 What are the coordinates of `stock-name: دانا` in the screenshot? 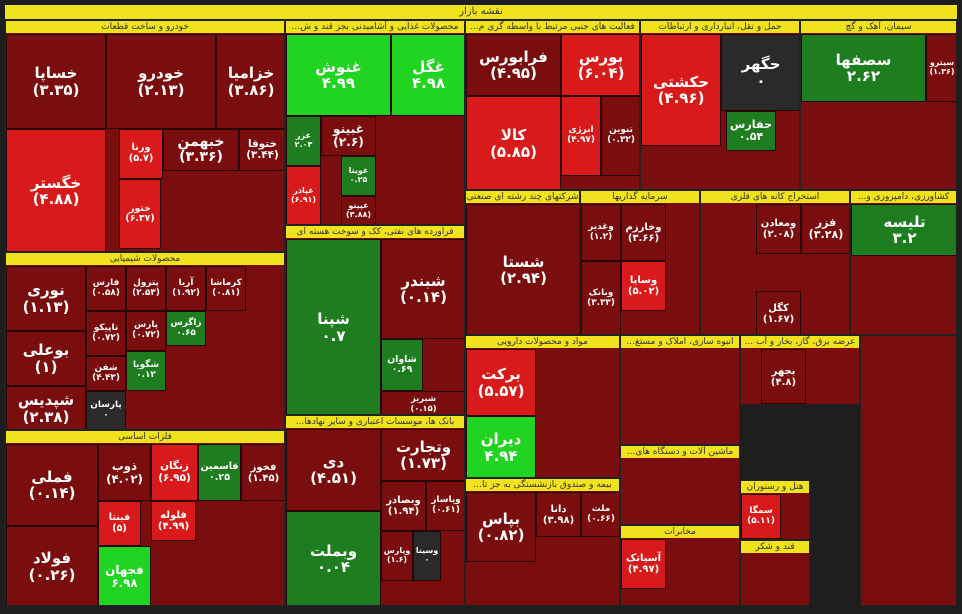 It's located at (558, 509).